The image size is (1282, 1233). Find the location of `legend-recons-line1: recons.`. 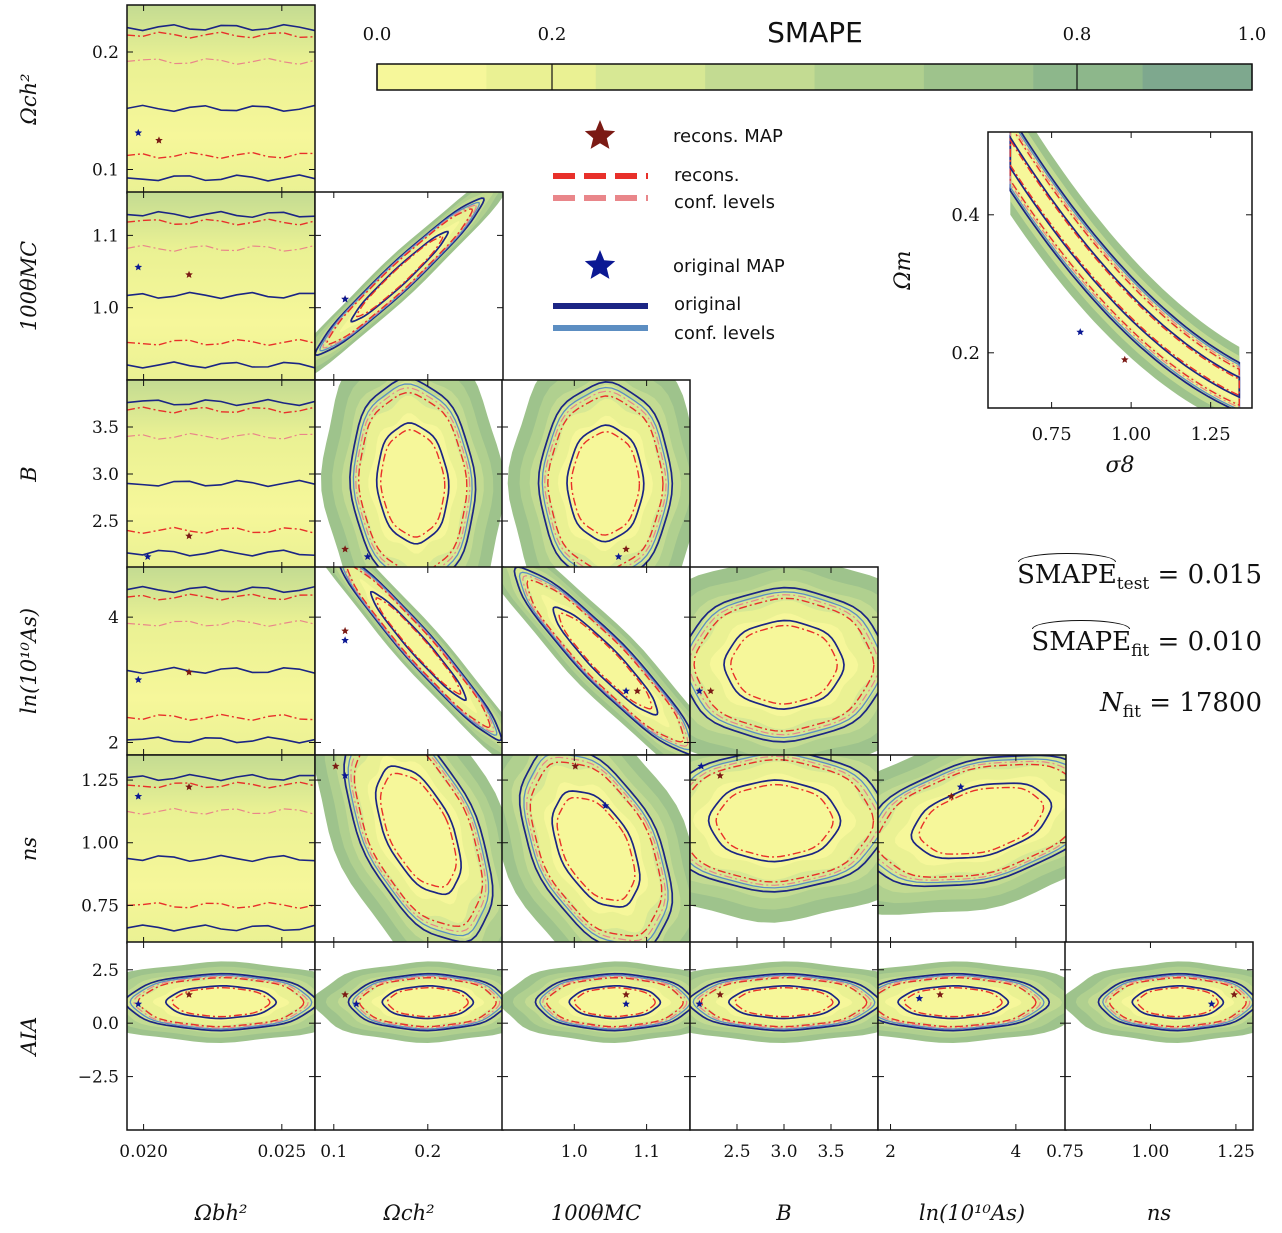

legend-recons-line1: recons. is located at coordinates (707, 175).